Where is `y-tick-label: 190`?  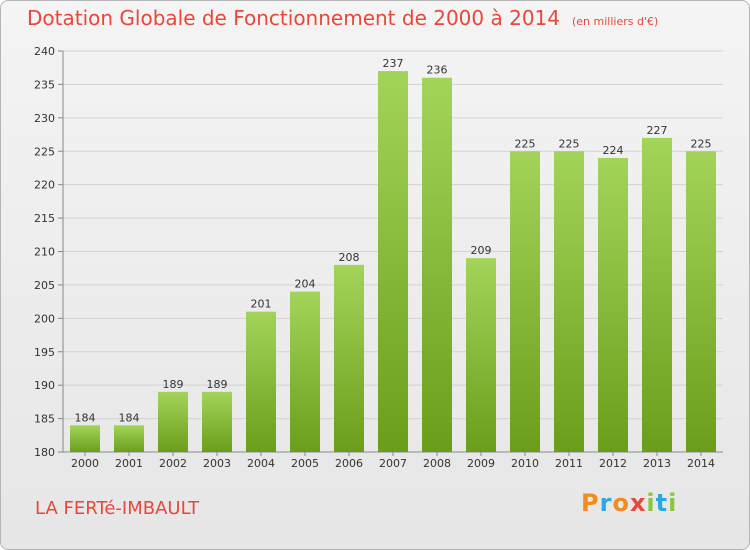 y-tick-label: 190 is located at coordinates (44, 385).